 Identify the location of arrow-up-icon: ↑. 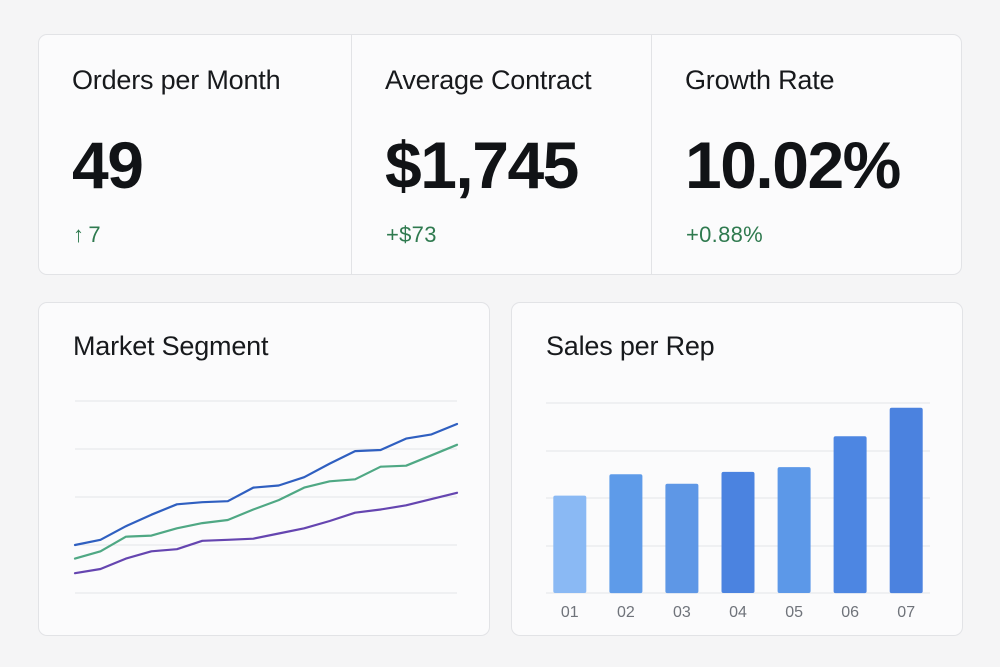
(79, 234).